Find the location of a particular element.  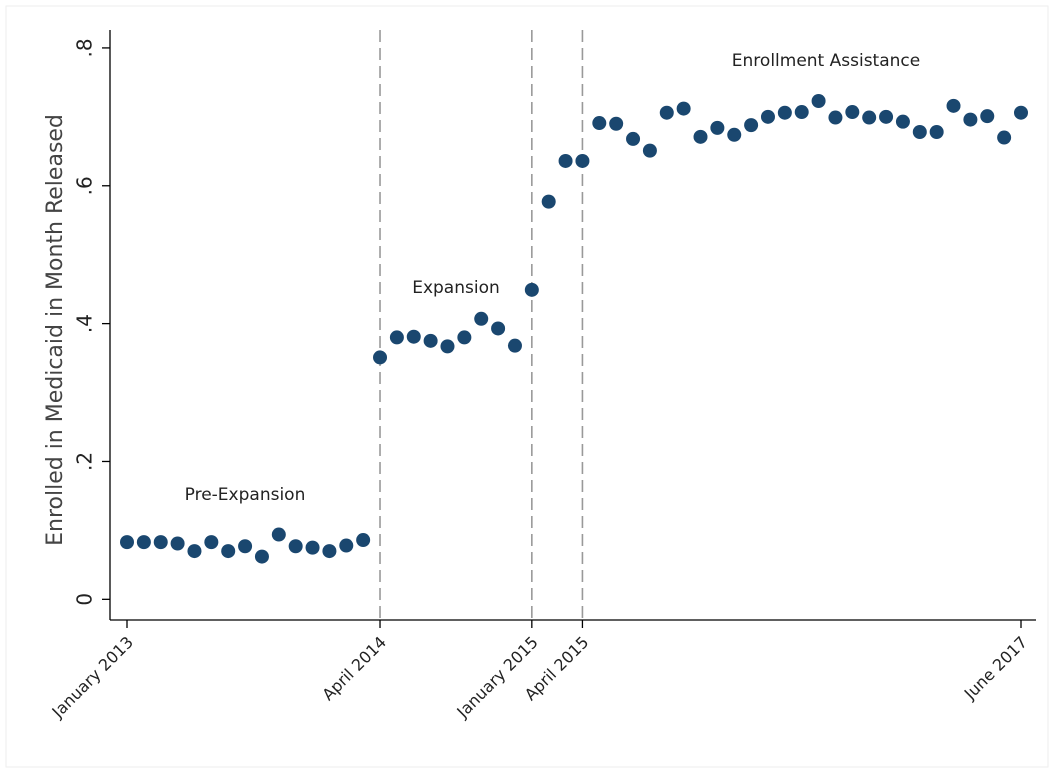

y-tick-label: .6 is located at coordinates (85, 185).